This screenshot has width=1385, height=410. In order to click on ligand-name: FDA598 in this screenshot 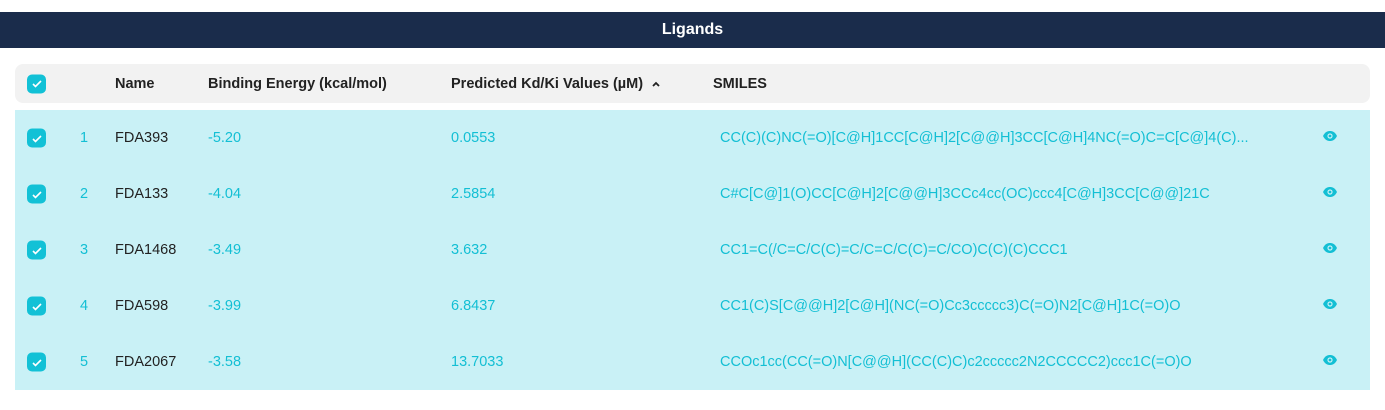, I will do `click(142, 306)`.